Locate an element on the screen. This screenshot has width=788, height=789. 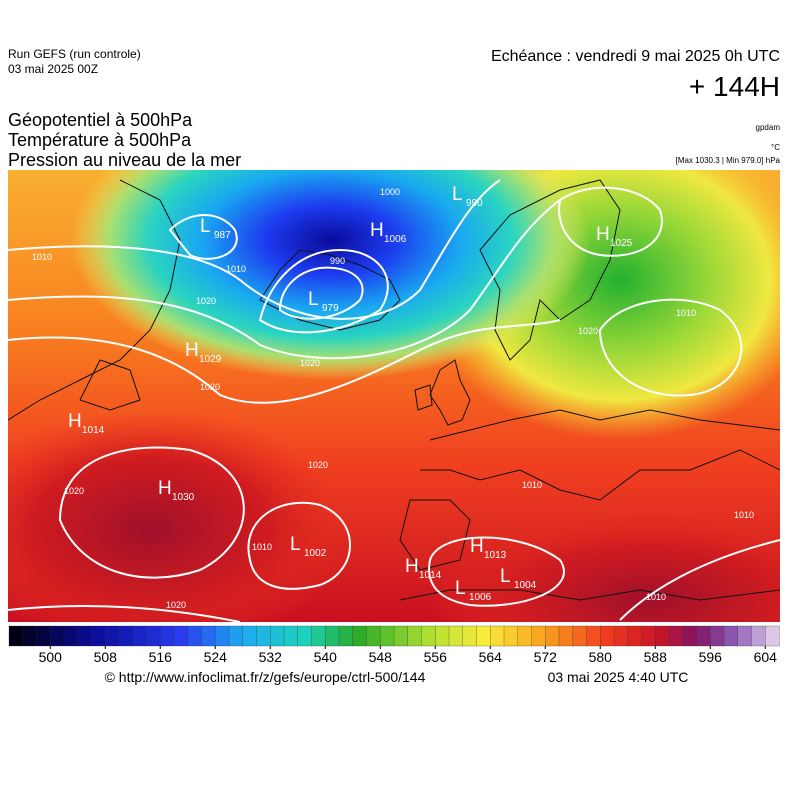
unit: °C is located at coordinates (775, 147).